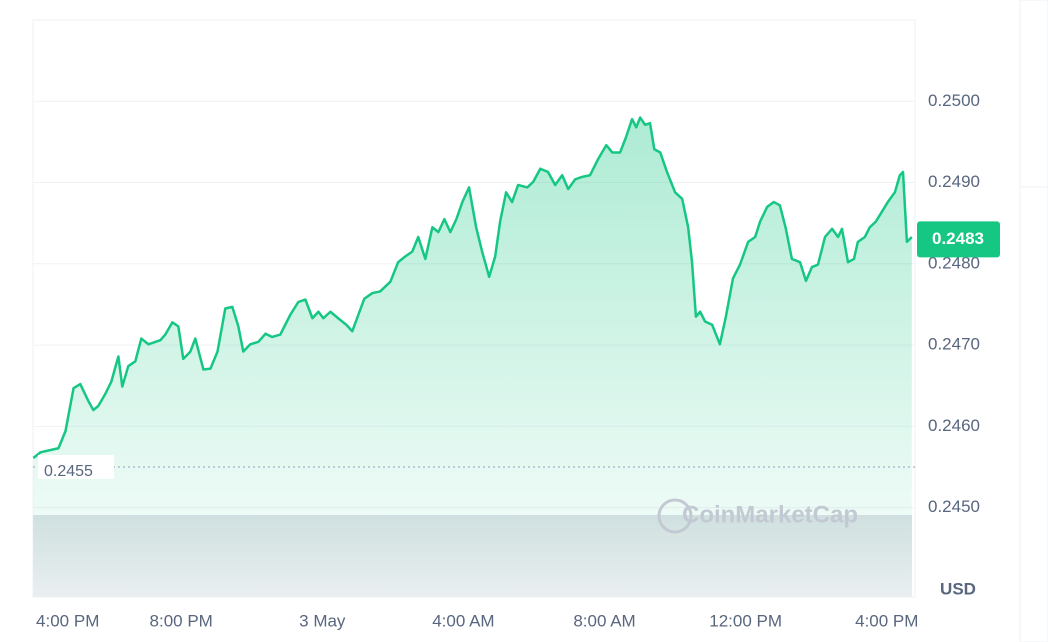  I want to click on watermark: CoinMarketCap, so click(770, 514).